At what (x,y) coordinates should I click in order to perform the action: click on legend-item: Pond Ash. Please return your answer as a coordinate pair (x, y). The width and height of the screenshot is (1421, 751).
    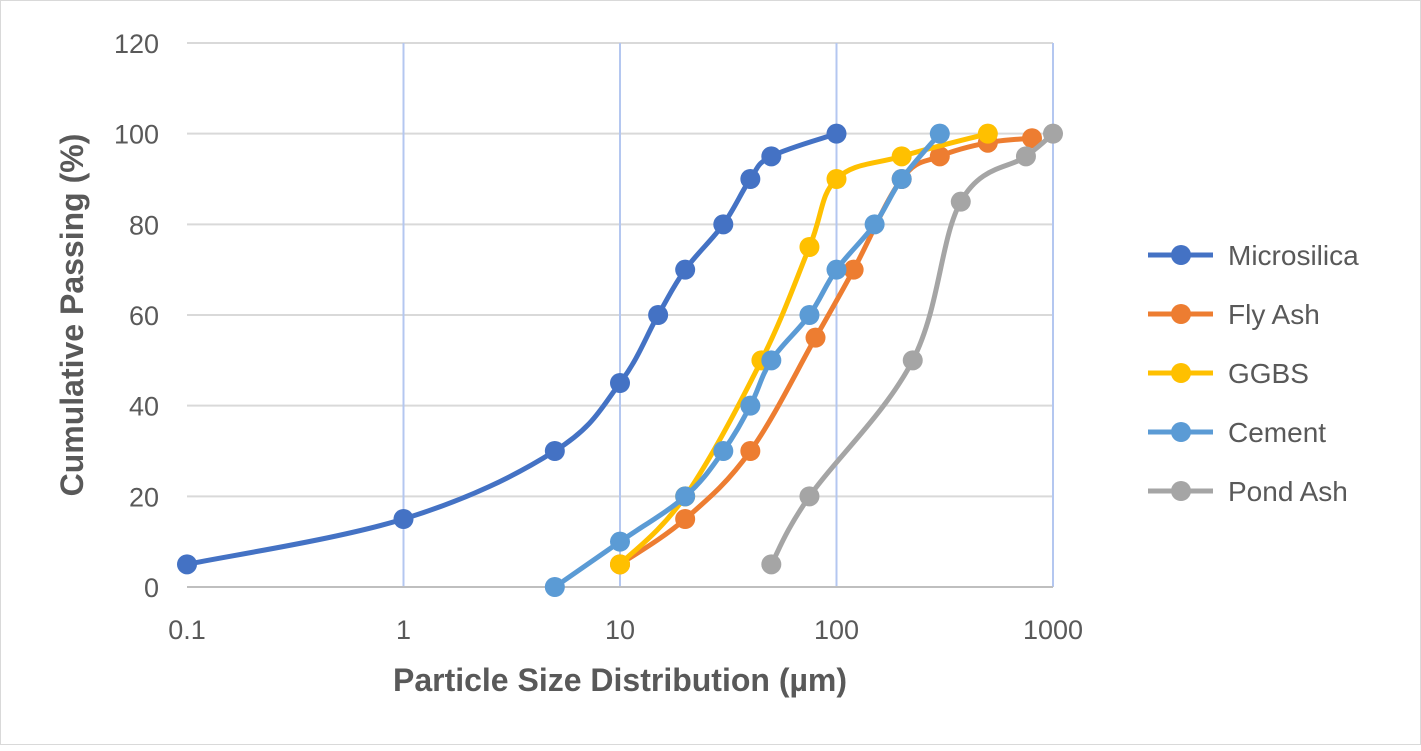
    Looking at the image, I should click on (1248, 491).